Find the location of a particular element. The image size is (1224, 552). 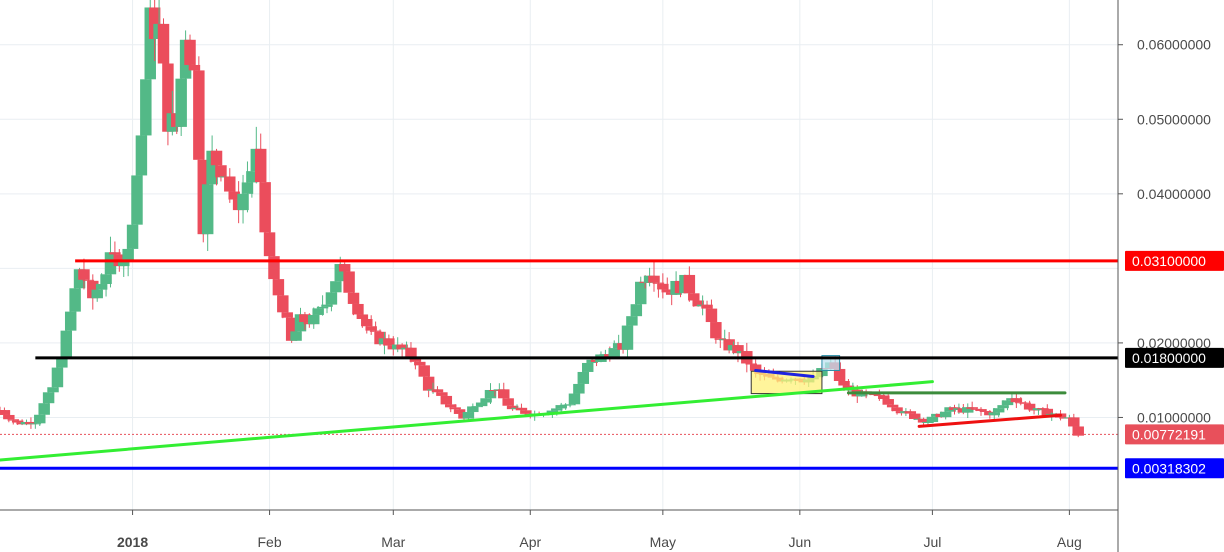

x-tick-label: Aug is located at coordinates (1069, 542).